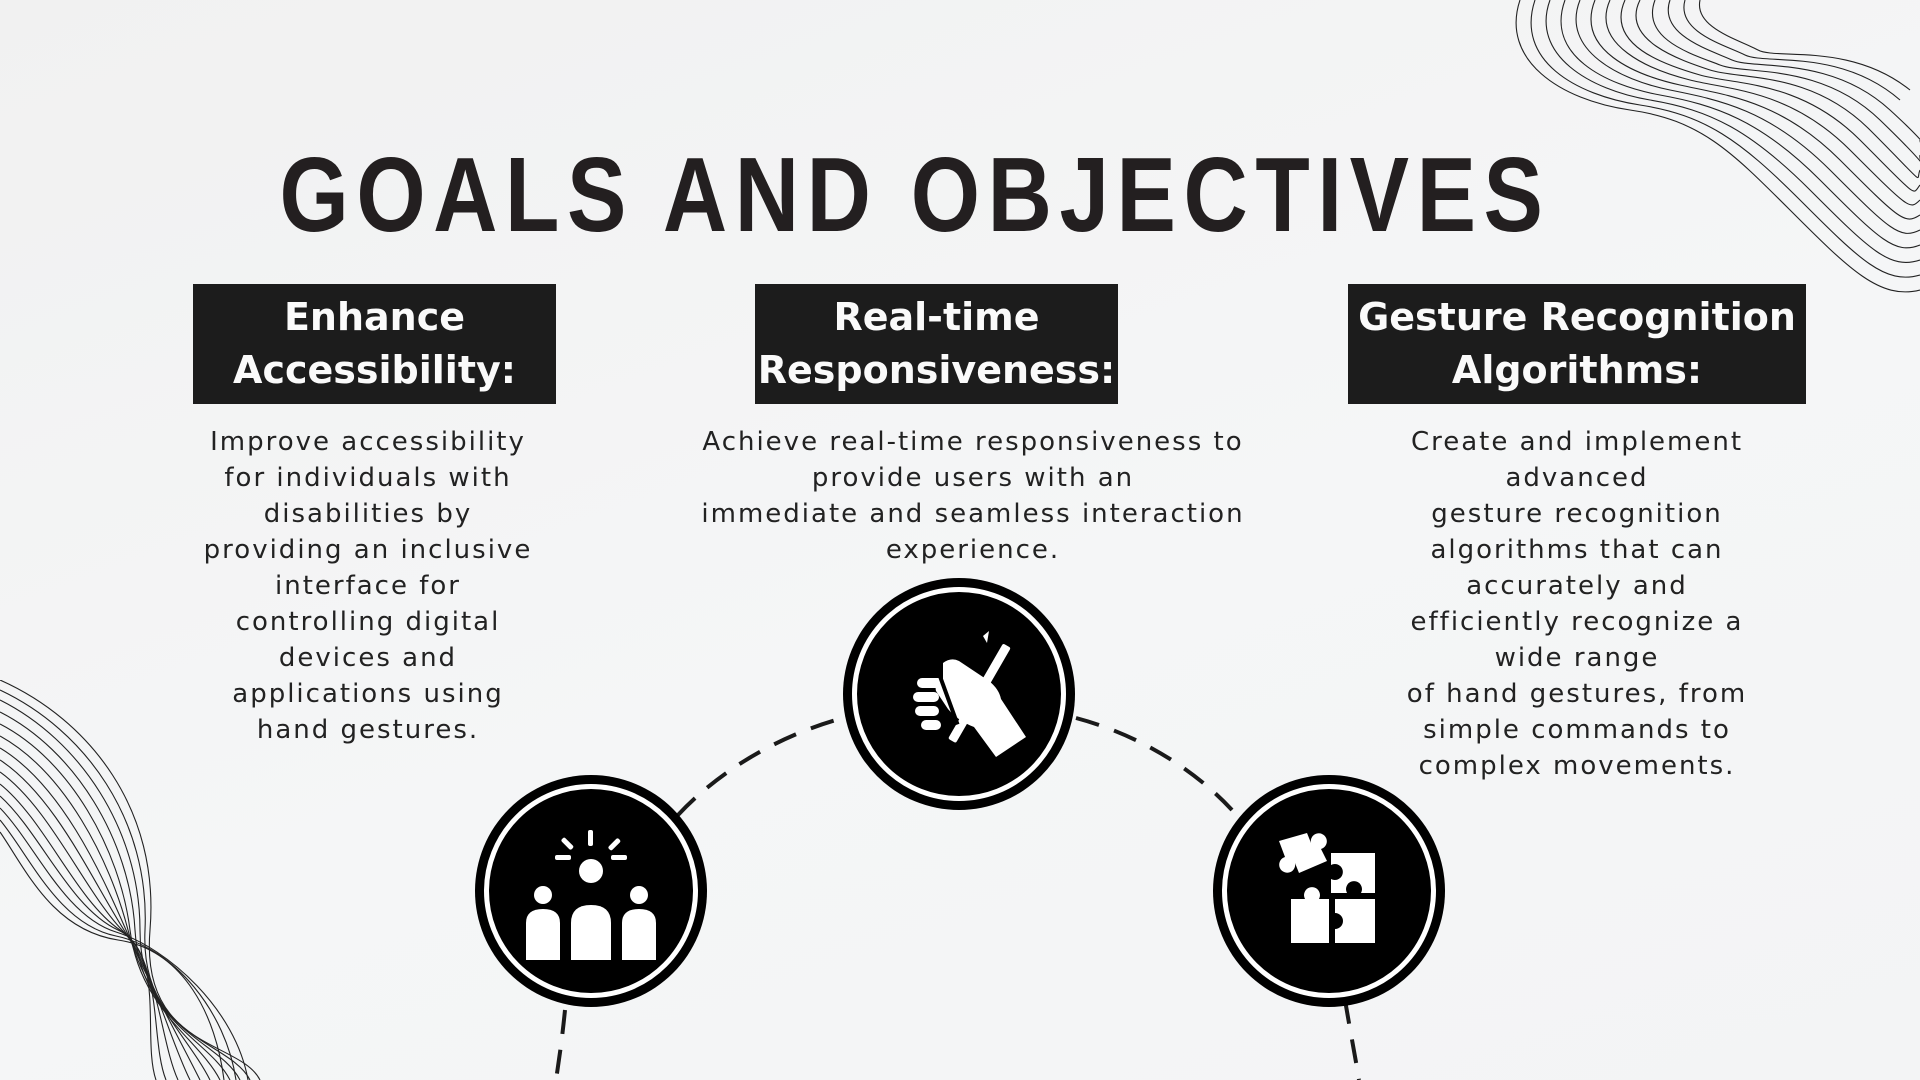  What do you see at coordinates (1577, 586) in the screenshot?
I see `description-line: accurately and` at bounding box center [1577, 586].